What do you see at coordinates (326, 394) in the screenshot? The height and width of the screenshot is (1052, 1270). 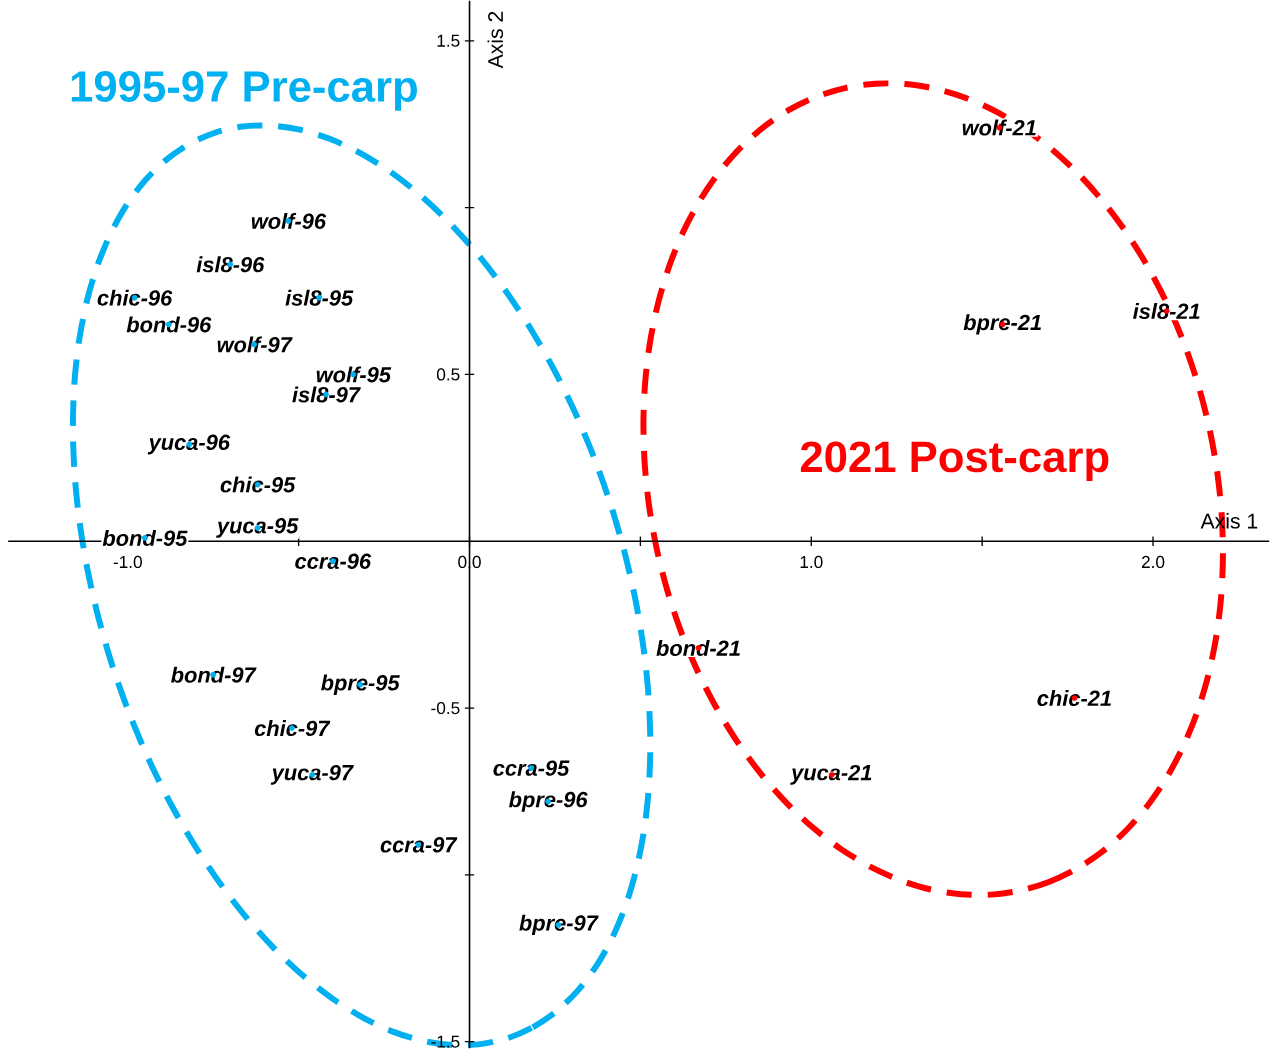 I see `data-label: isl8-97` at bounding box center [326, 394].